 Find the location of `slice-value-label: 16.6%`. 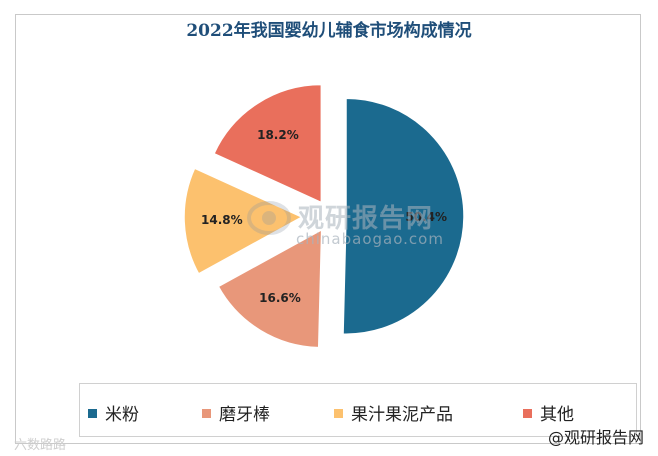

slice-value-label: 16.6% is located at coordinates (280, 298).